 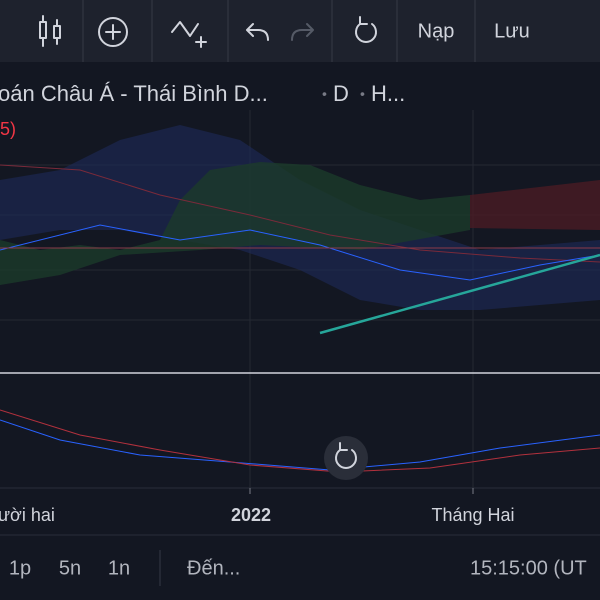 I want to click on signal-line, so click(x=300, y=441).